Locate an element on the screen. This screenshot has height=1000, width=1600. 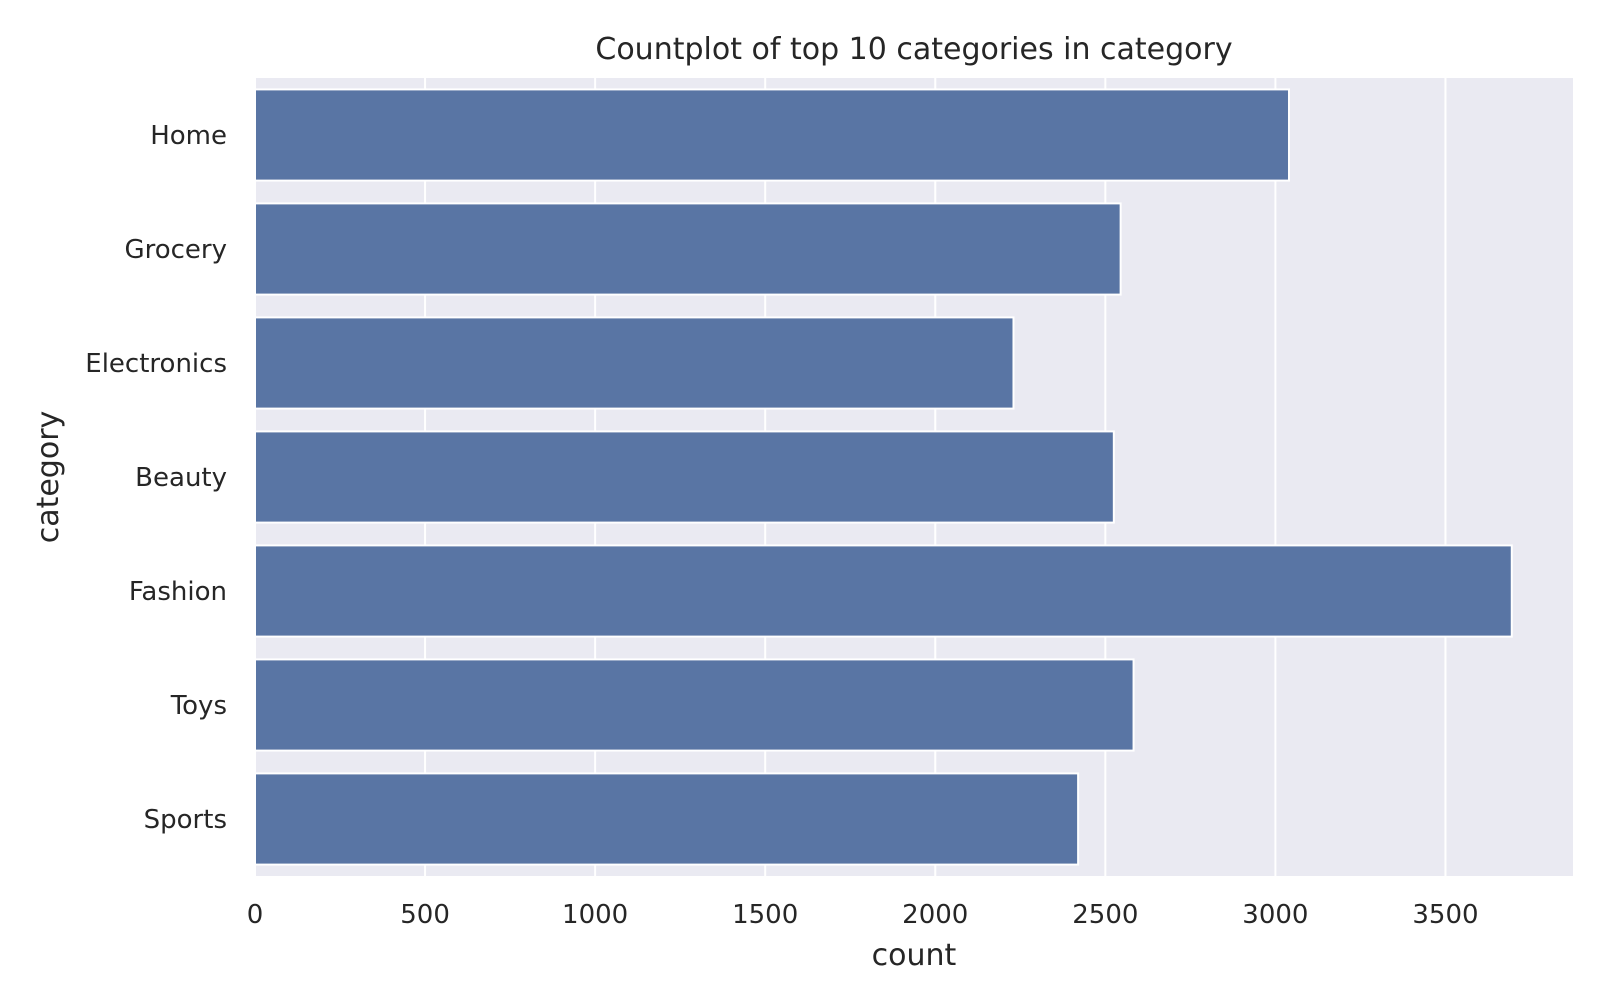
y-tick-label: Toys is located at coordinates (198, 706).